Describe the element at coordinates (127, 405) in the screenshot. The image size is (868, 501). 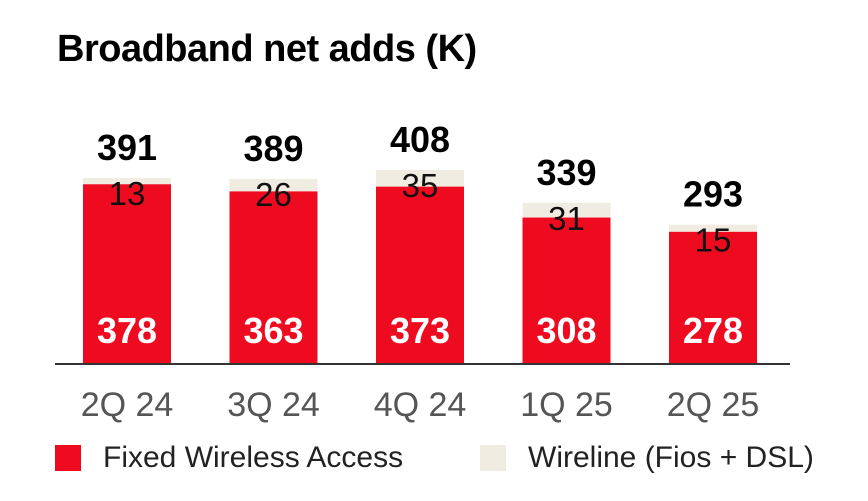
I see `x-tick-label: 2Q 24` at that location.